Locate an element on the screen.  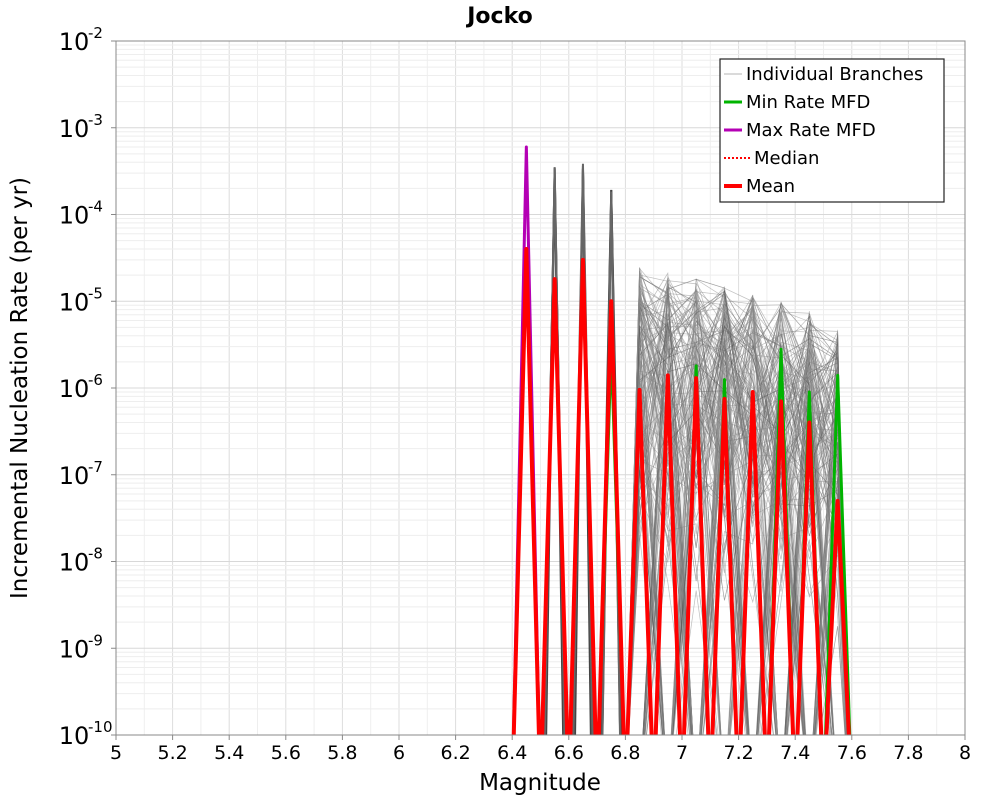
legend-label: Median is located at coordinates (786, 158).